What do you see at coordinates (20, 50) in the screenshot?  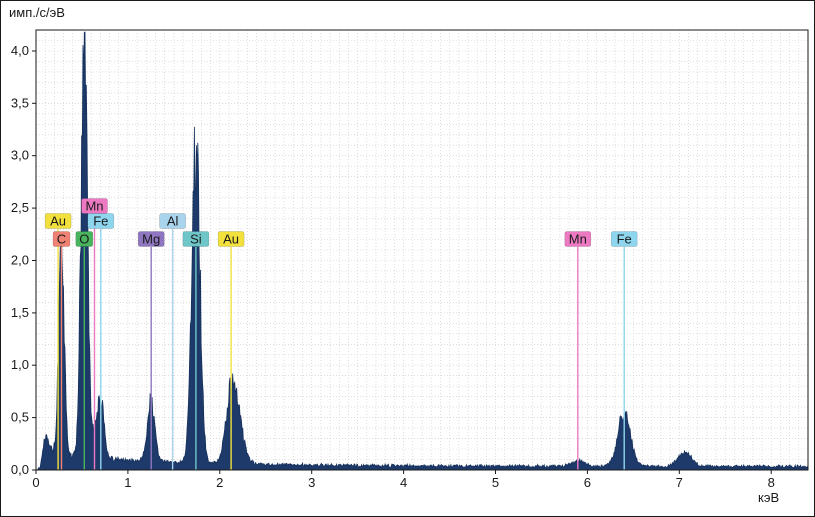 I see `y-tick-label: 4,0` at bounding box center [20, 50].